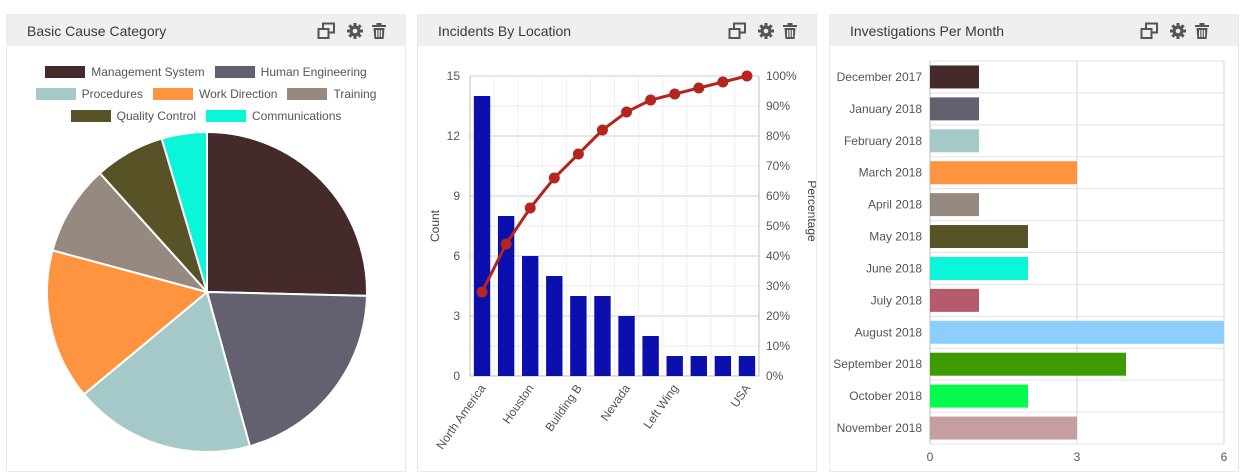 This screenshot has height=472, width=1257. I want to click on y-axis-title: Count, so click(435, 225).